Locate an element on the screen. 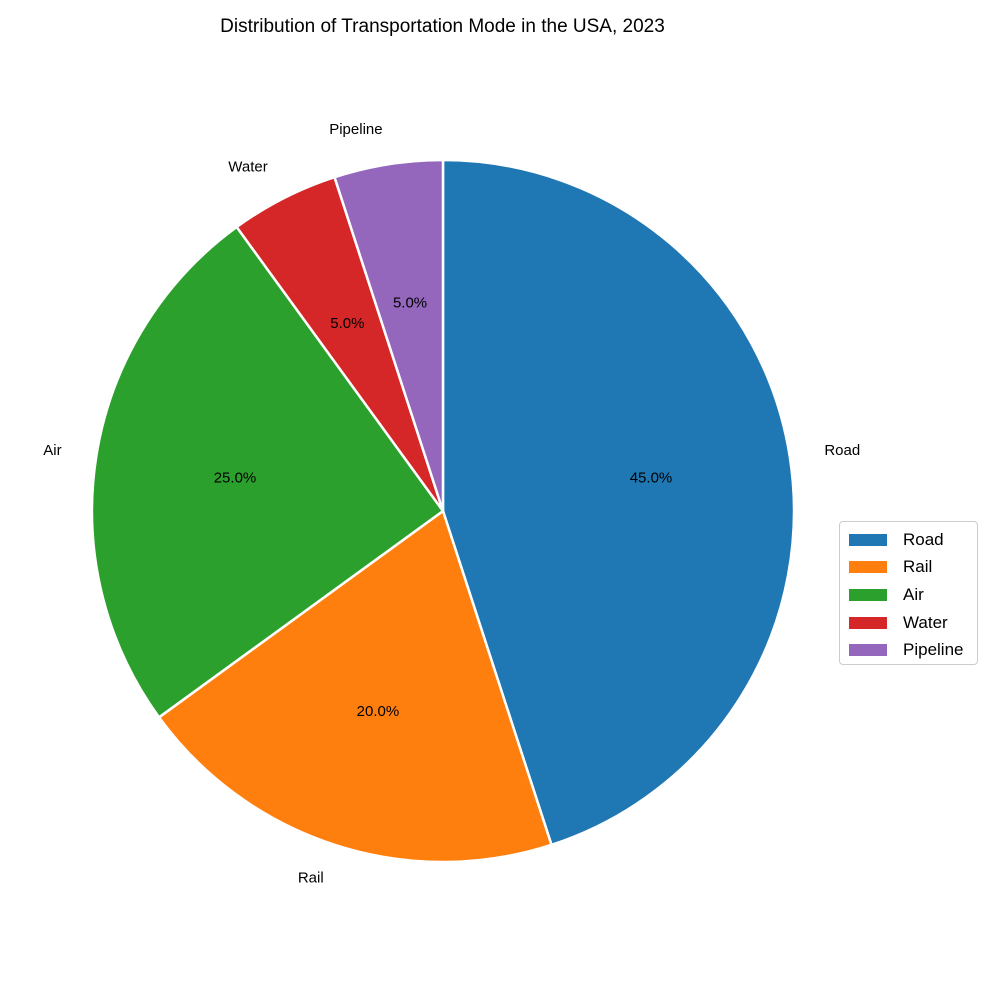  legend-label: Rail is located at coordinates (918, 567).